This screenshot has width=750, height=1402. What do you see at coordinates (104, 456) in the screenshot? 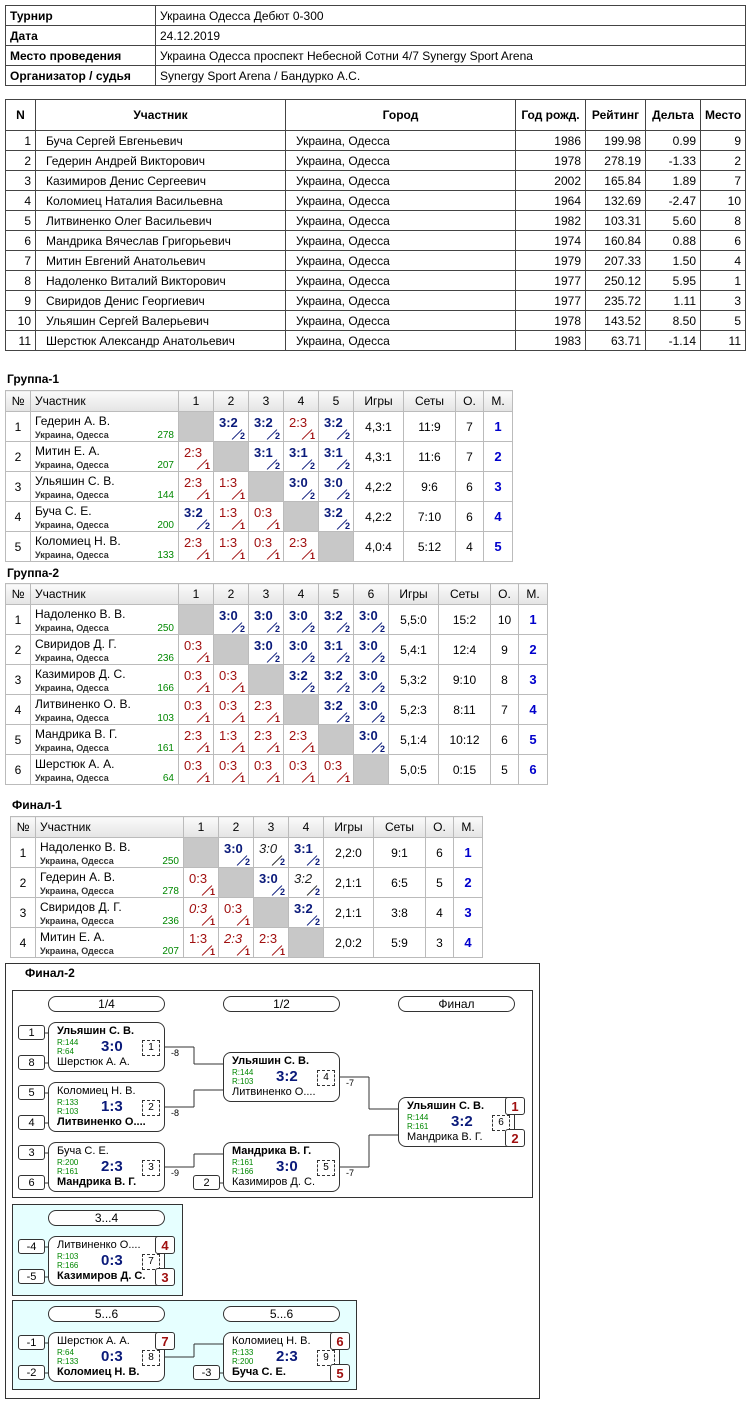
I see `player-cell: Митин Е. А. Украина, Одесса 207` at bounding box center [104, 456].